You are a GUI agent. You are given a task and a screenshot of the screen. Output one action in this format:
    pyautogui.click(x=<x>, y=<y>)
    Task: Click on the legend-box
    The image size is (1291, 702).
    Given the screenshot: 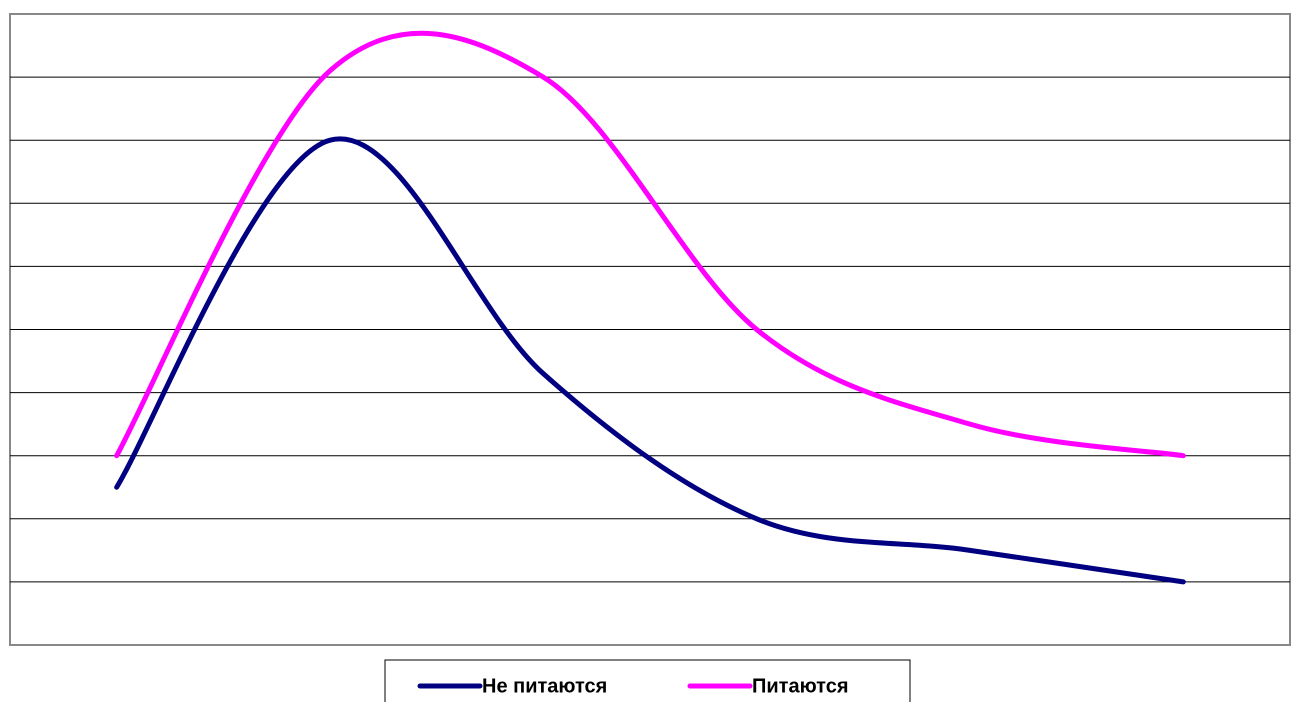 What is the action you would take?
    pyautogui.click(x=647, y=680)
    